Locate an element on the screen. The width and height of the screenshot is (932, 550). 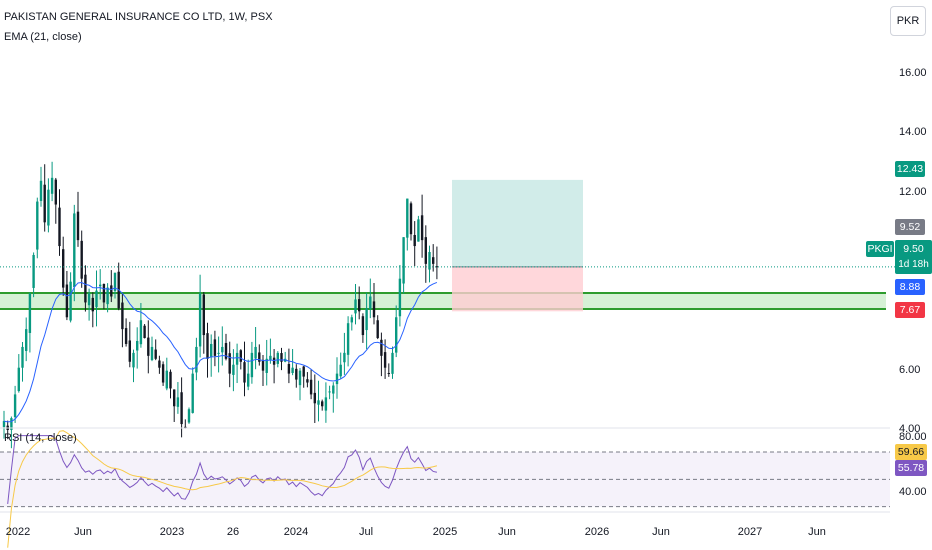
ema-polyline is located at coordinates (220, 352).